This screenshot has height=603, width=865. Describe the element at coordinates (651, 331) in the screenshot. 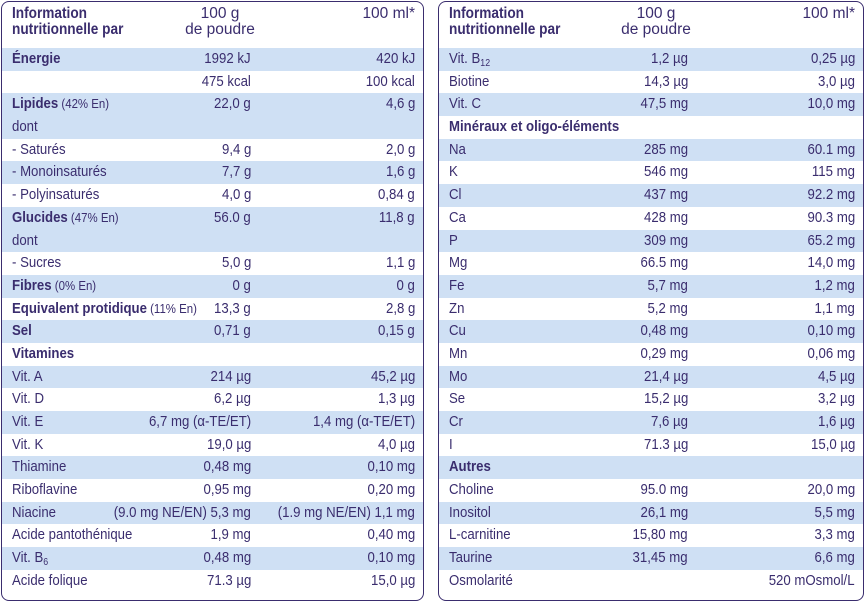

I see `table-row: Cu 0,48 mg 0,10 mg` at that location.